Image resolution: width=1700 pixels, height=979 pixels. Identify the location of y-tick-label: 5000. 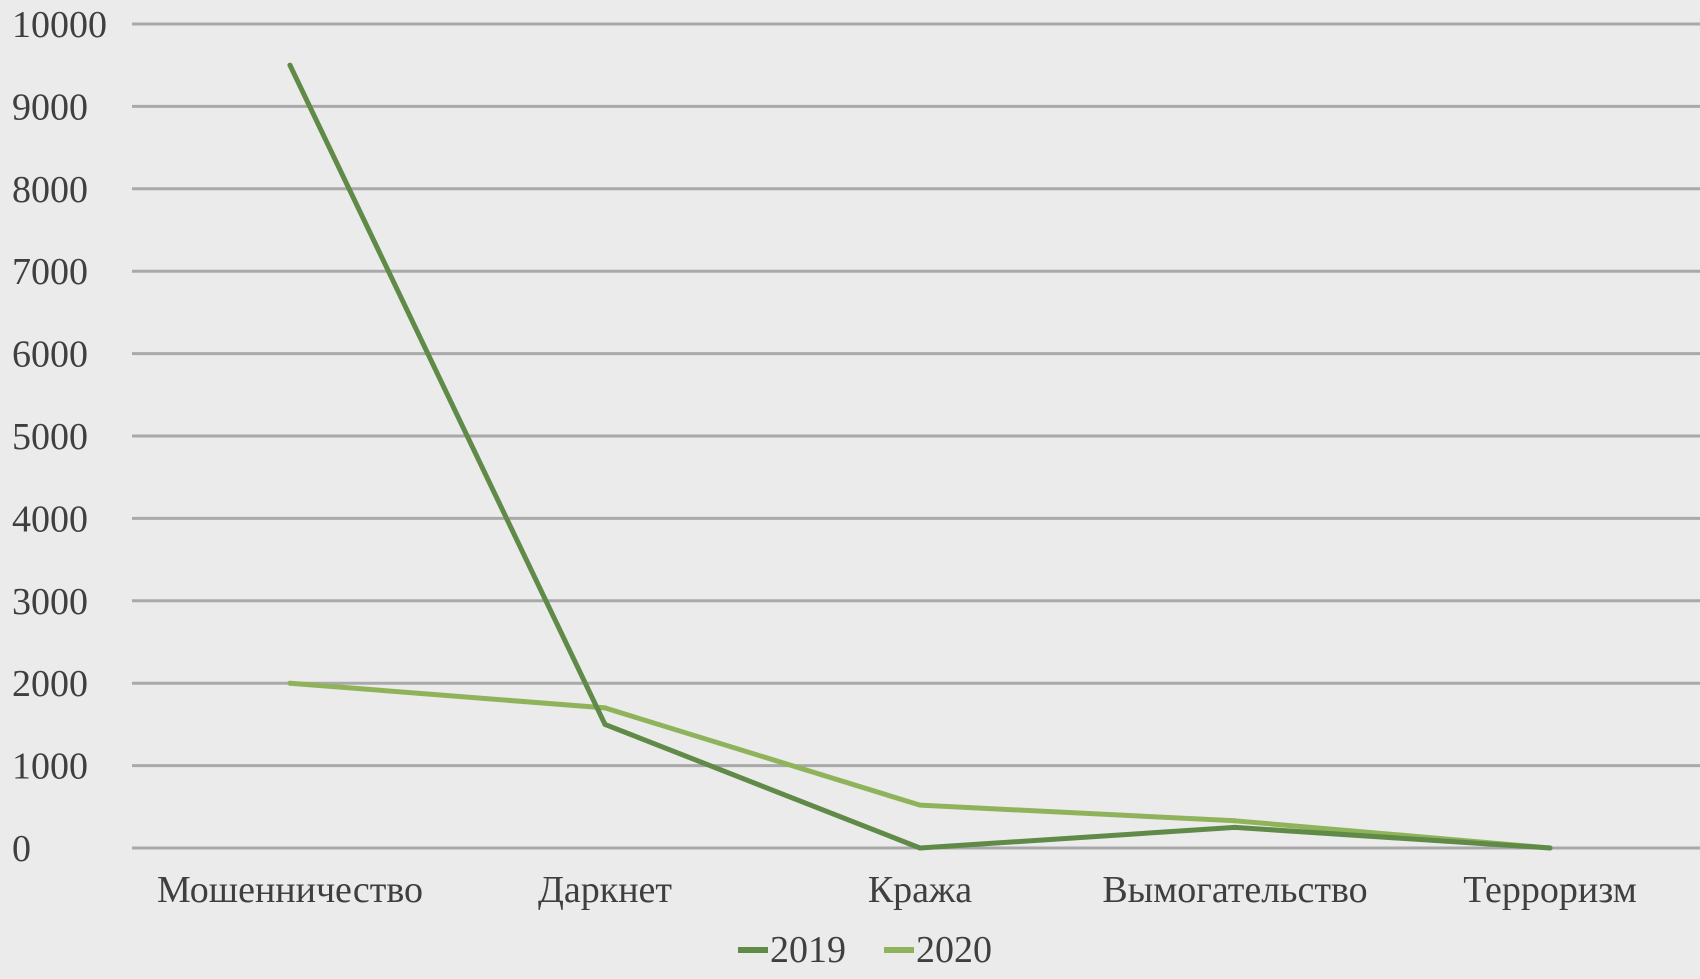
(50, 437).